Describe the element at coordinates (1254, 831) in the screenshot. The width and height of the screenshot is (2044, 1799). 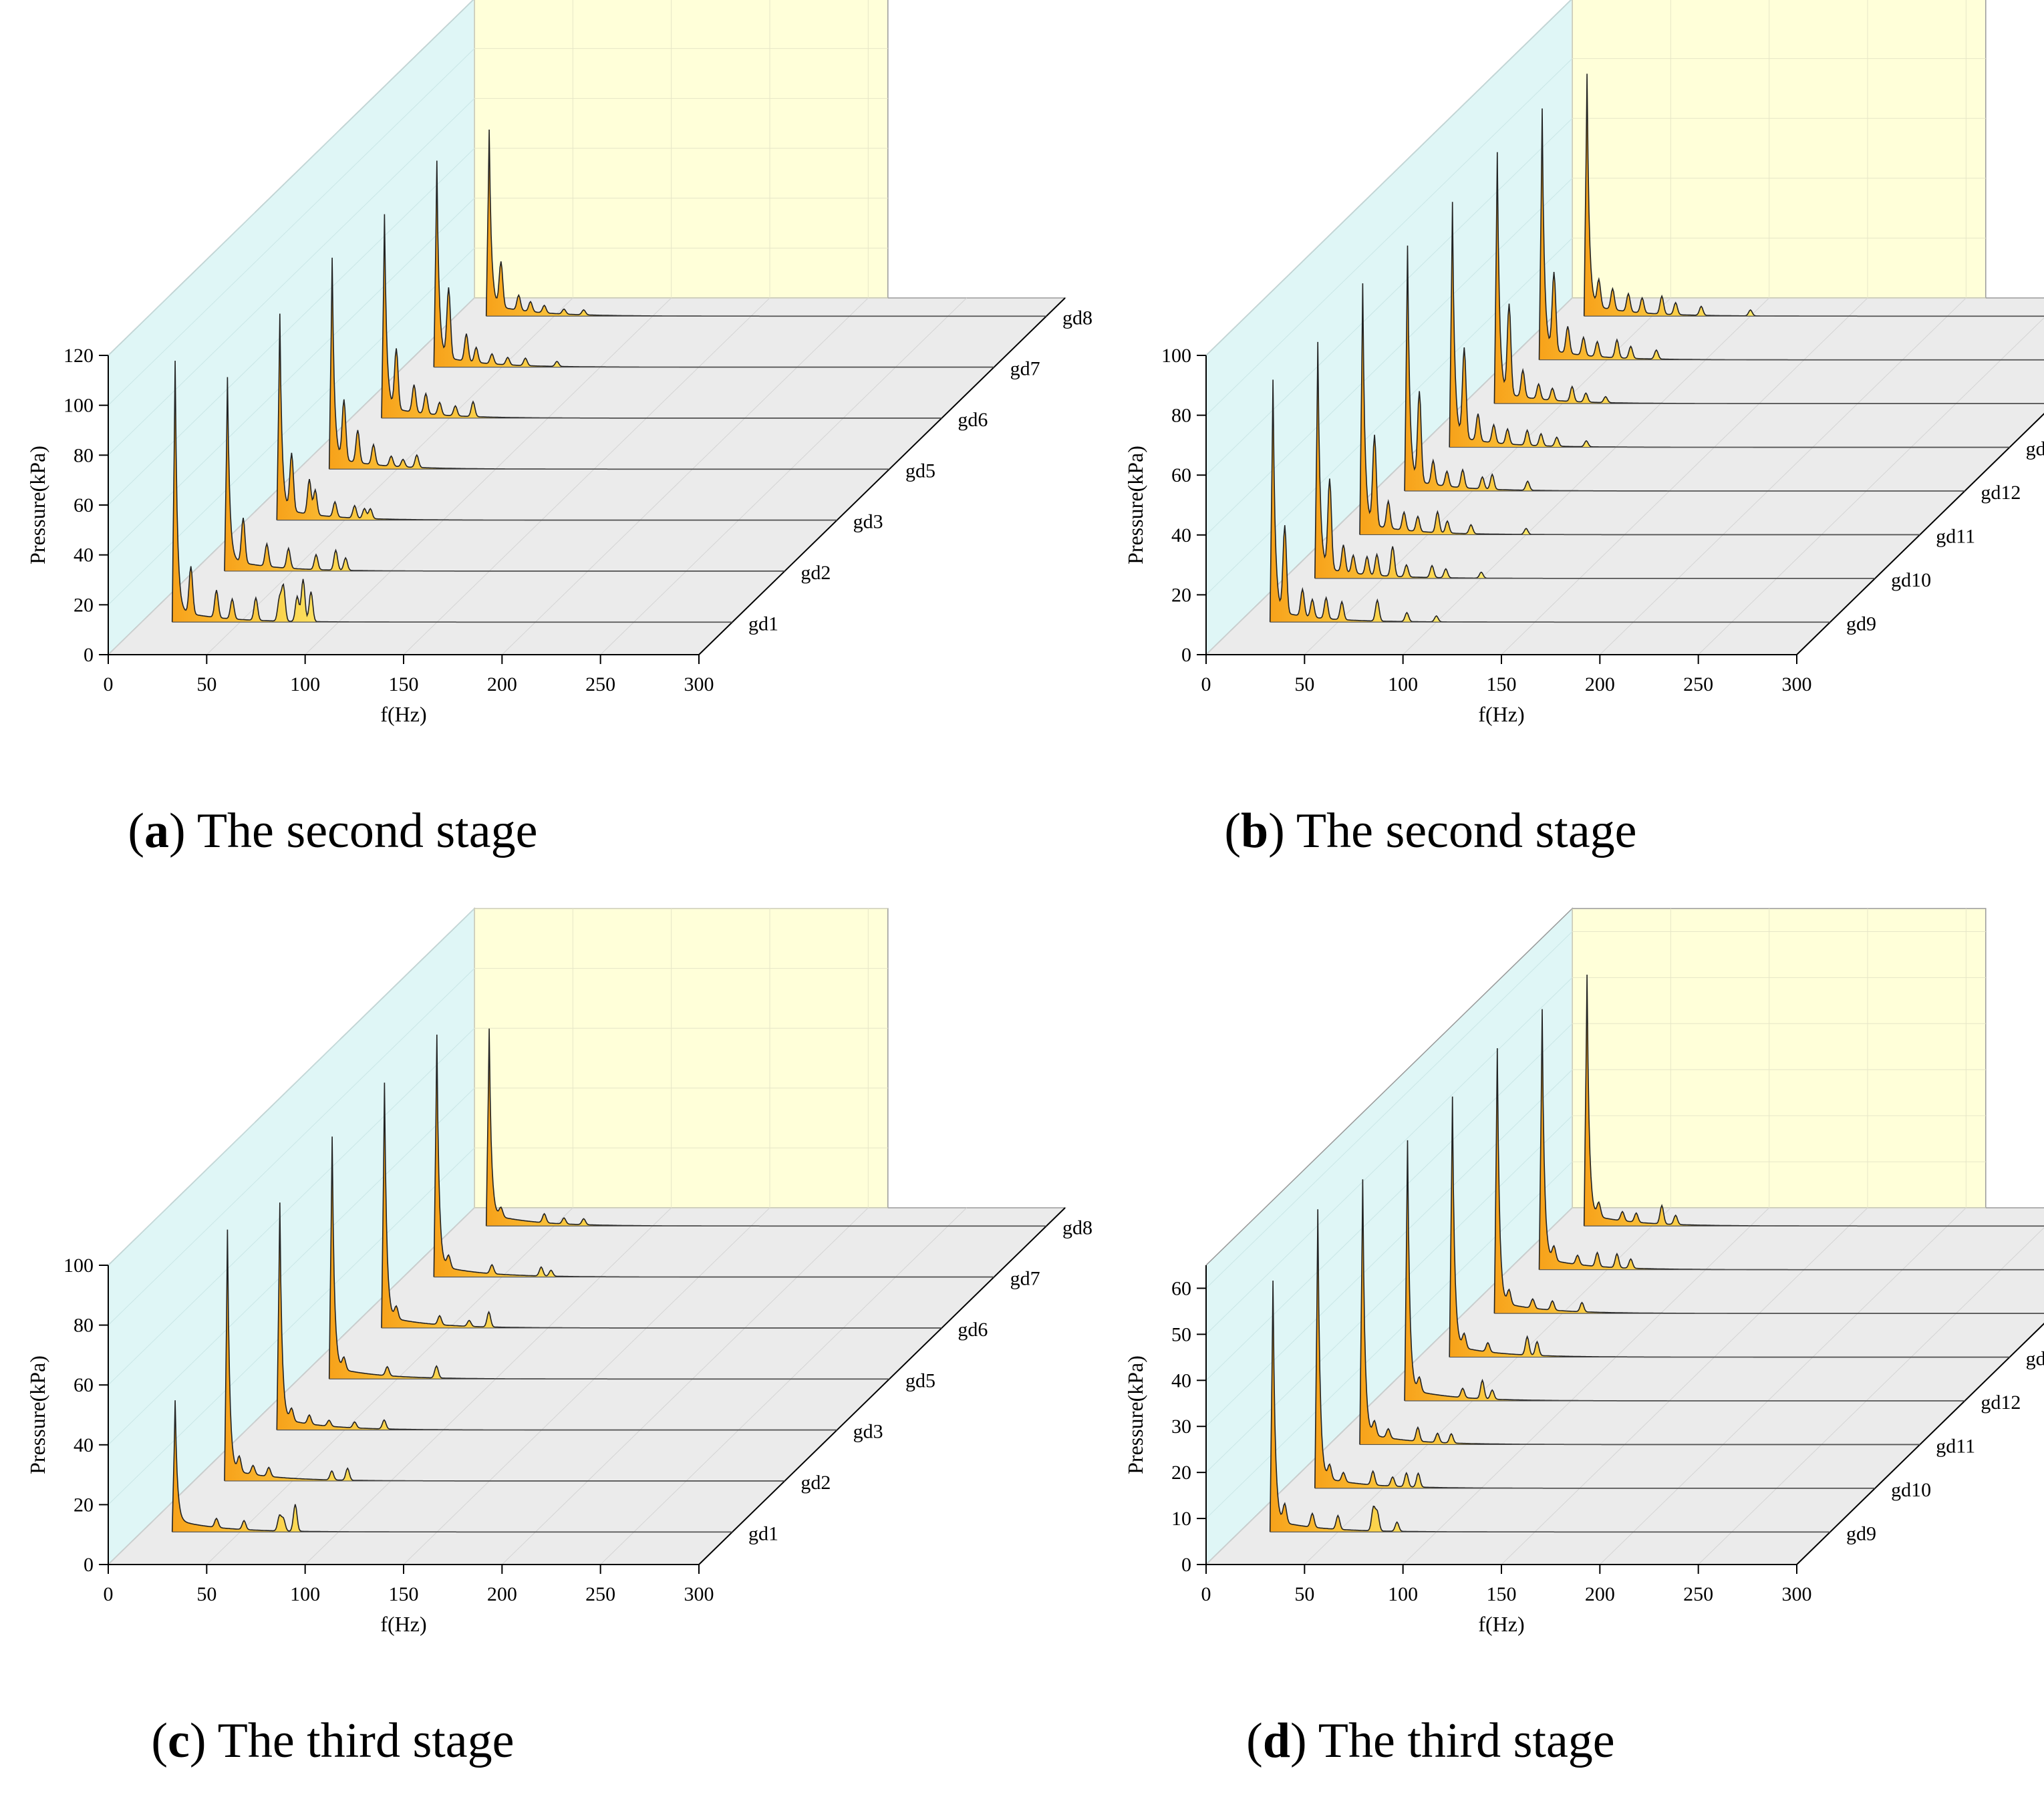
I see `caption-letter: b` at that location.